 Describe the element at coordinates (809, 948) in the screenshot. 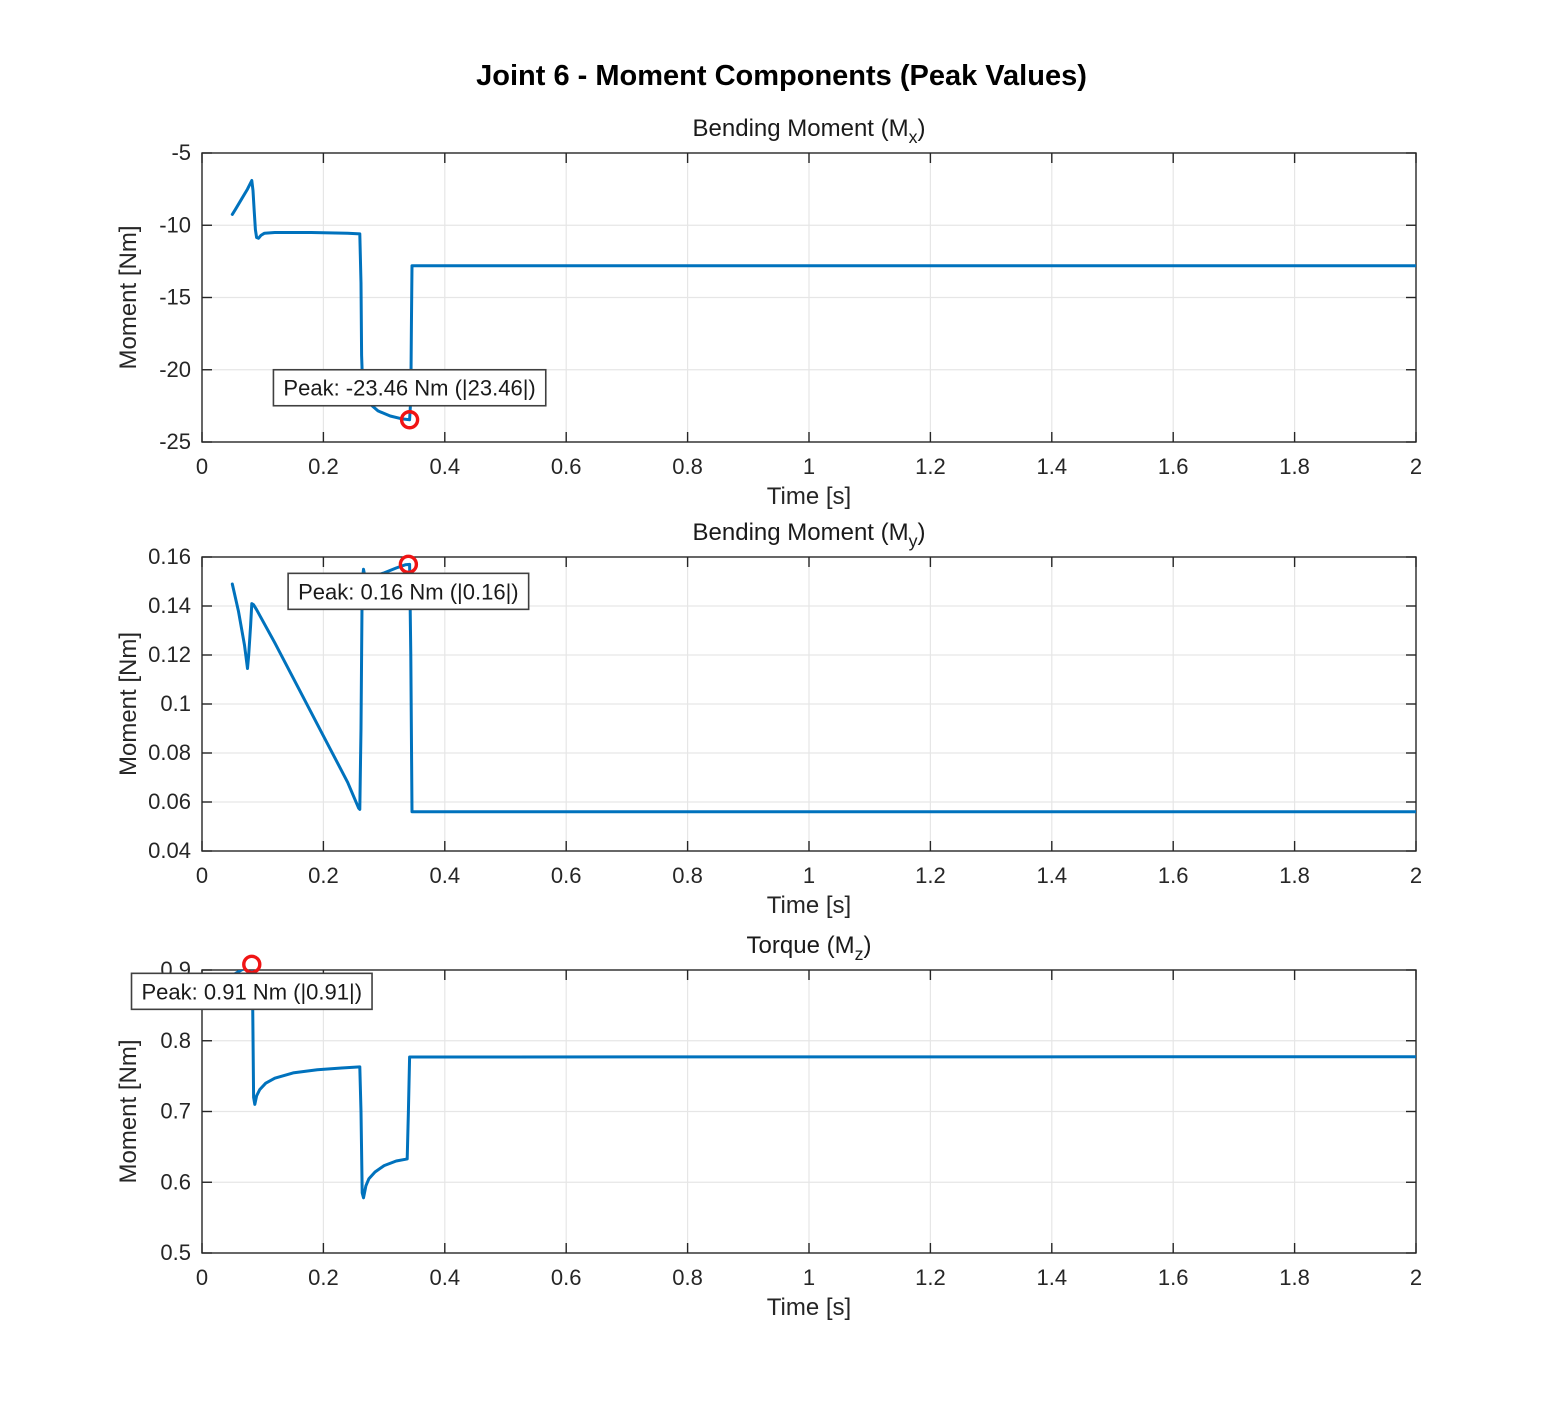

I see `subplot-title: Torque (Mz)` at that location.